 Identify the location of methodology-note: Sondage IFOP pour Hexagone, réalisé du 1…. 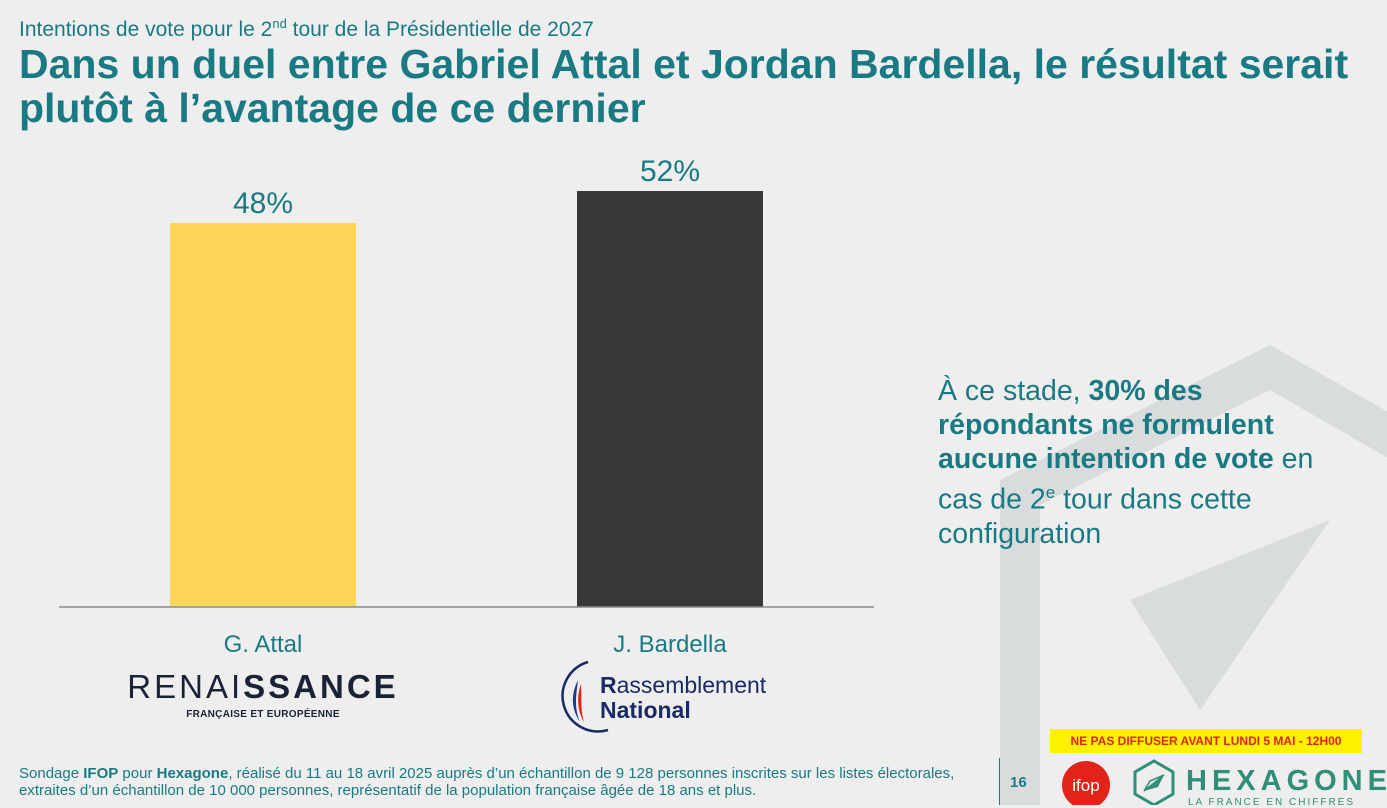
(487, 782).